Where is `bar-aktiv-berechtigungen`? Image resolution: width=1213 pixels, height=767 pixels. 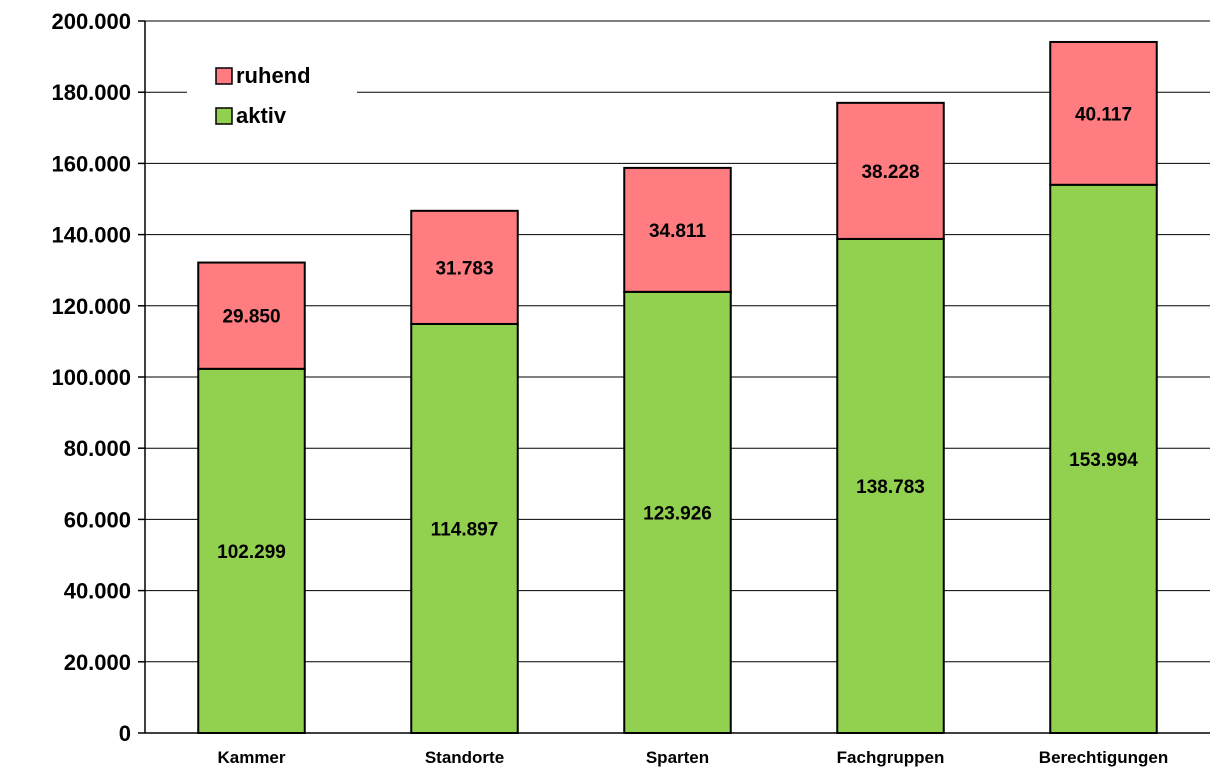
bar-aktiv-berechtigungen is located at coordinates (1103, 458).